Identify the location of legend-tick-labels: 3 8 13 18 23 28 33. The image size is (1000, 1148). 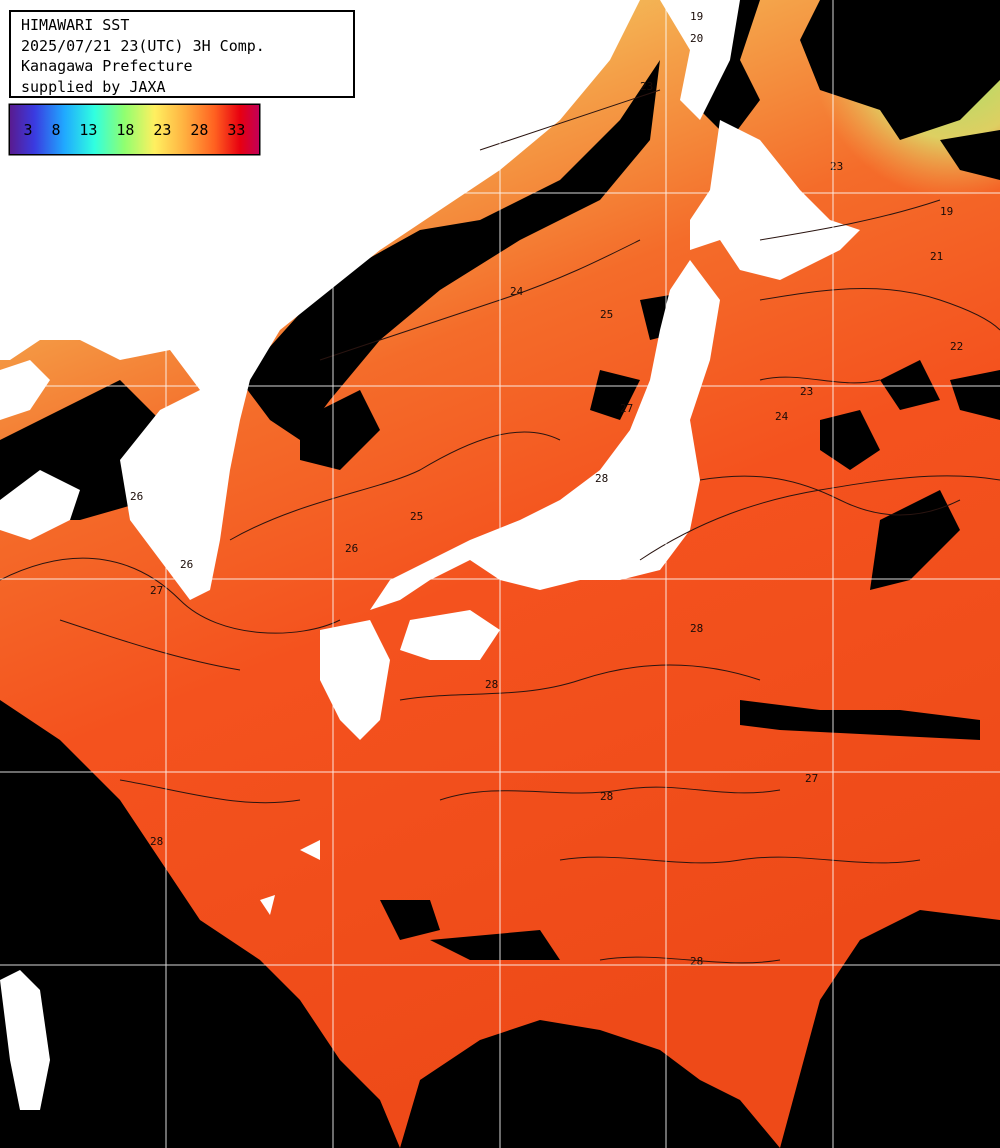
(134, 129).